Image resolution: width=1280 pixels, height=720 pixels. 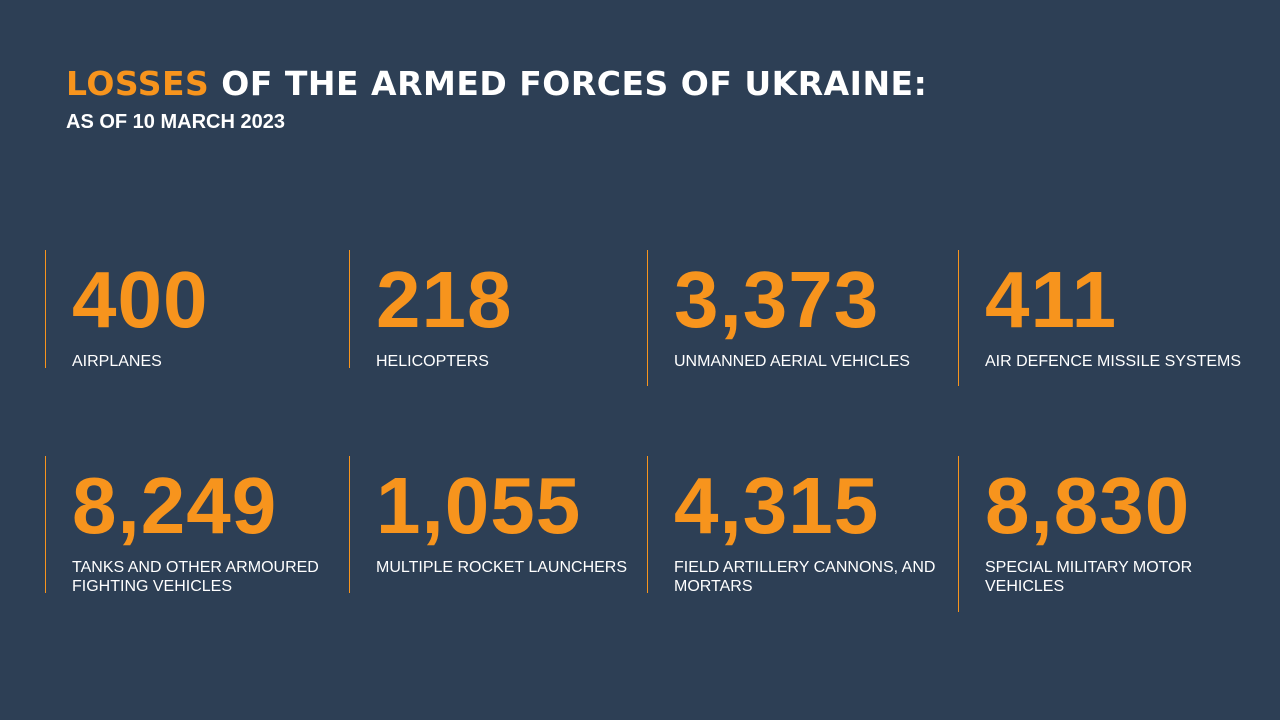 I want to click on stat-card: 1,055 MULTIPLE ROCKET LAUNCHERS, so click(x=495, y=524).